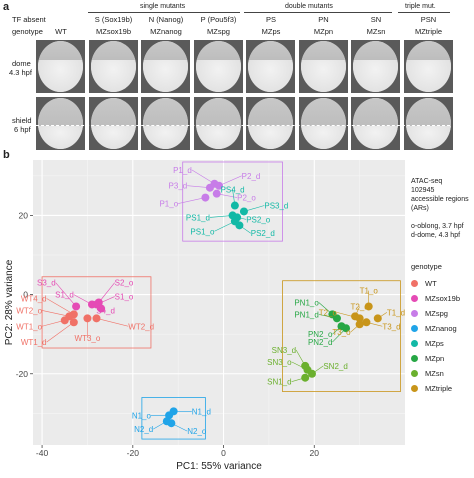 The height and width of the screenshot is (478, 474). I want to click on data-point-N1_d, so click(173, 411).